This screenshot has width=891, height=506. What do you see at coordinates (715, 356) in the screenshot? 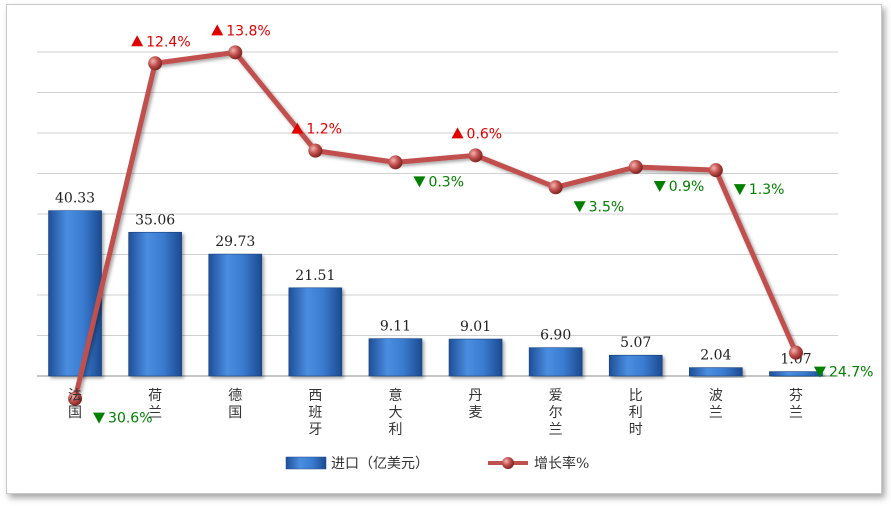
I see `bar-value-label: 2.04` at bounding box center [715, 356].